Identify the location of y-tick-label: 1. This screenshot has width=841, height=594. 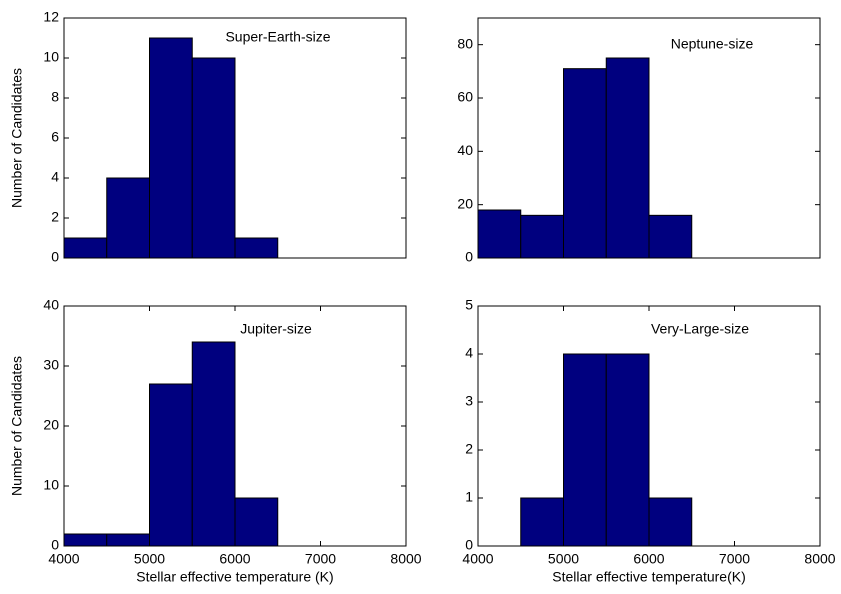
(469, 497).